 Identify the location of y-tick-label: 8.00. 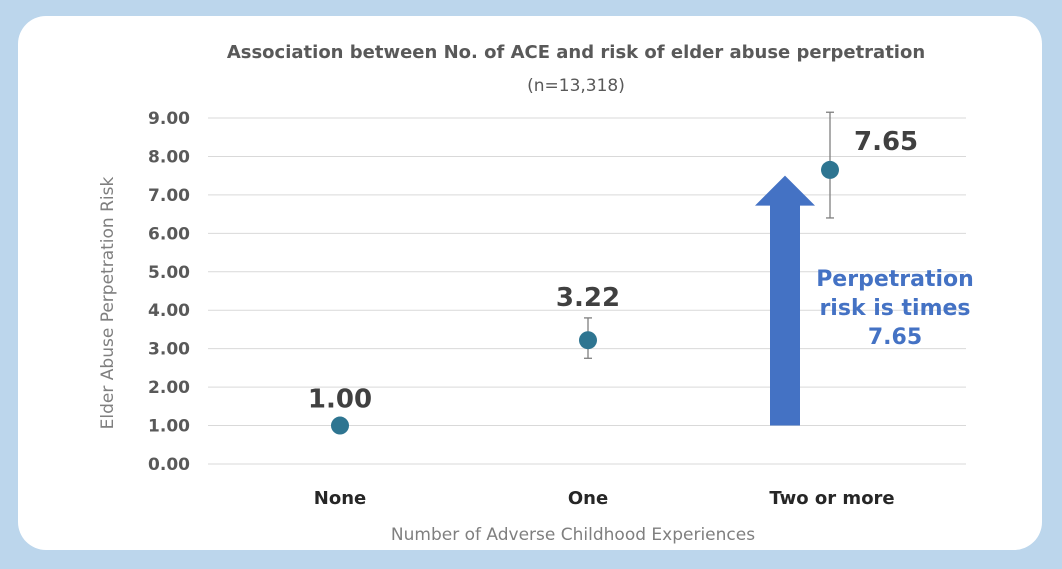
(169, 157).